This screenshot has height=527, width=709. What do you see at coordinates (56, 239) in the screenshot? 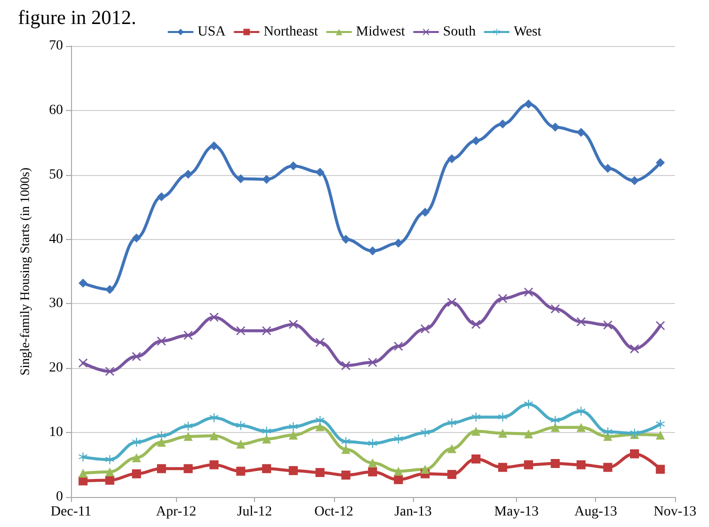
I see `y-tick-label: 40` at bounding box center [56, 239].